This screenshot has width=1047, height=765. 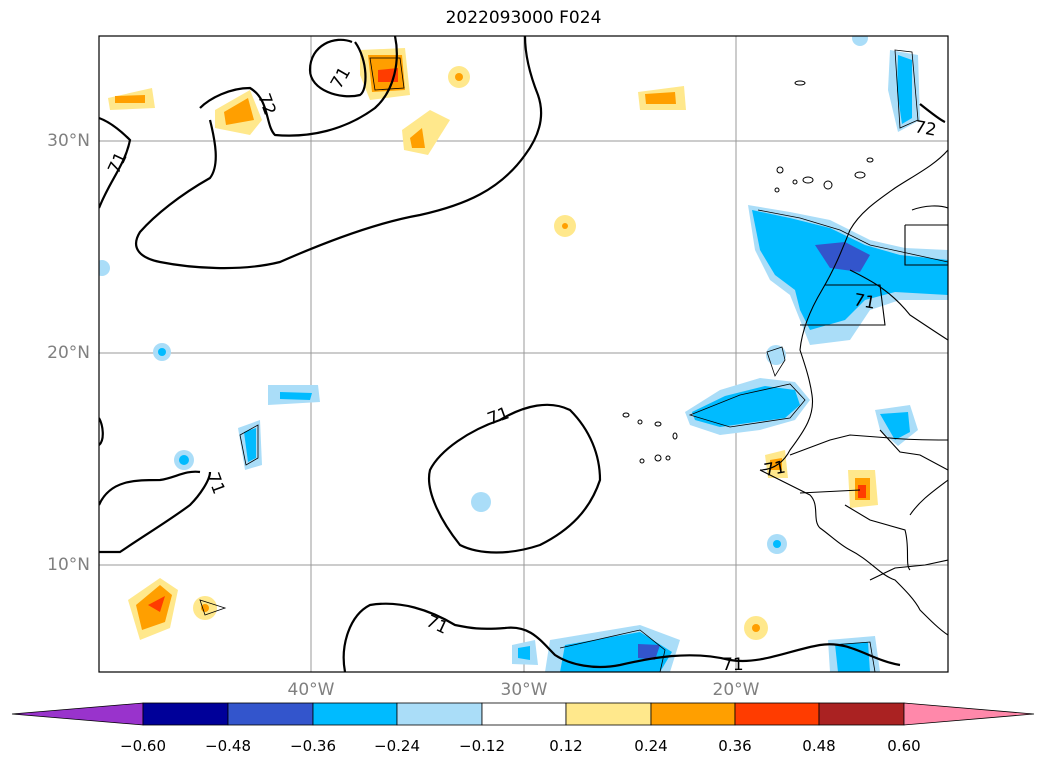 I want to click on colorbar-tick: −0.24, so click(x=397, y=746).